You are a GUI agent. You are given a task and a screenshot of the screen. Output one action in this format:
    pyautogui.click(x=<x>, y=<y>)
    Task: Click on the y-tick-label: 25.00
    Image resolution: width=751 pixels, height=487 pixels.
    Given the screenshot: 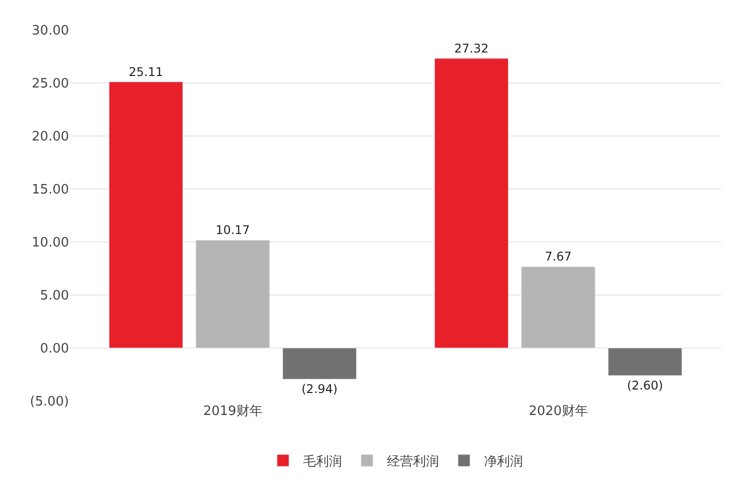 What is the action you would take?
    pyautogui.click(x=50, y=84)
    